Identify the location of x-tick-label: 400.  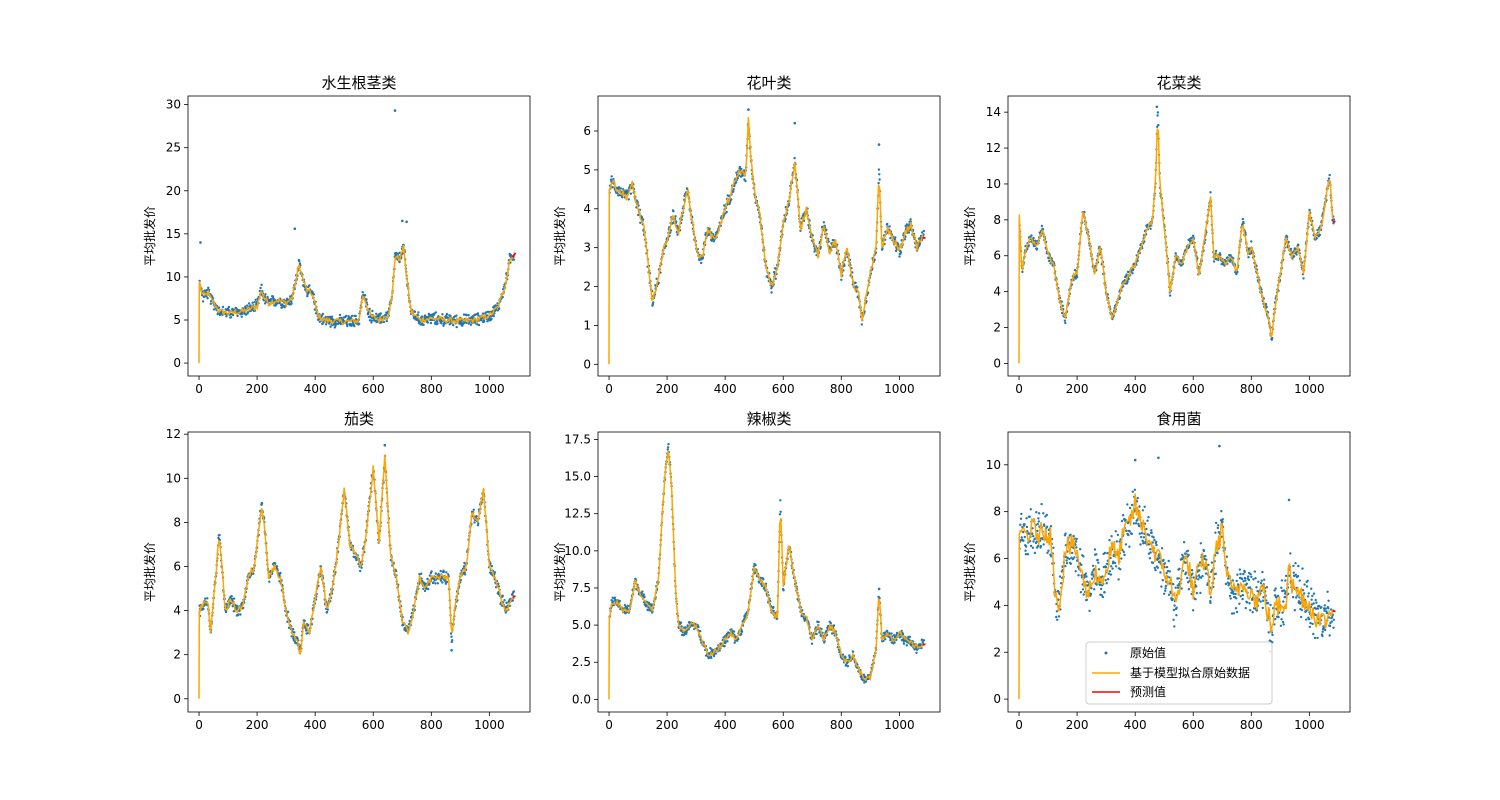
(315, 725).